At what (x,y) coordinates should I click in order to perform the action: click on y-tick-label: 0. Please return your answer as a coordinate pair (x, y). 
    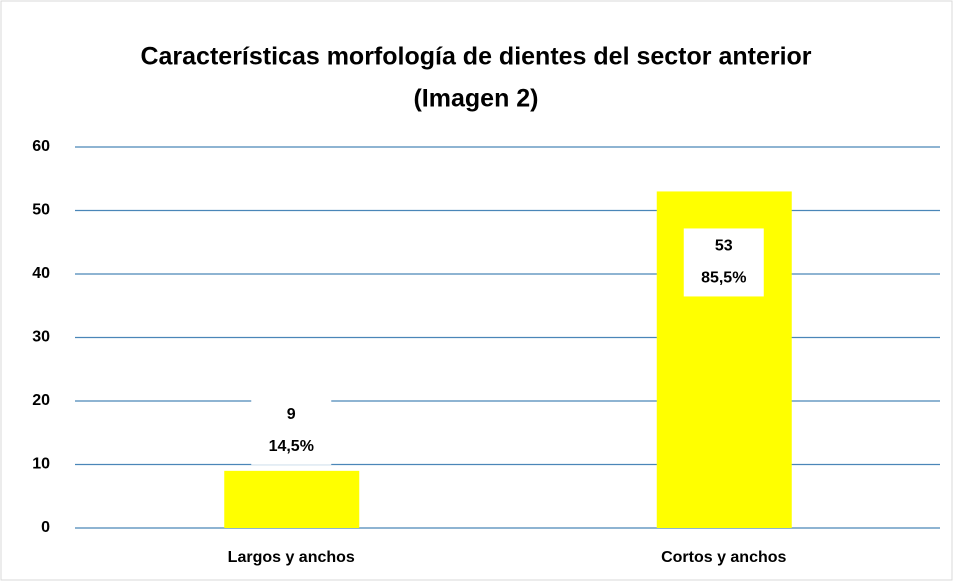
    Looking at the image, I should click on (45, 527).